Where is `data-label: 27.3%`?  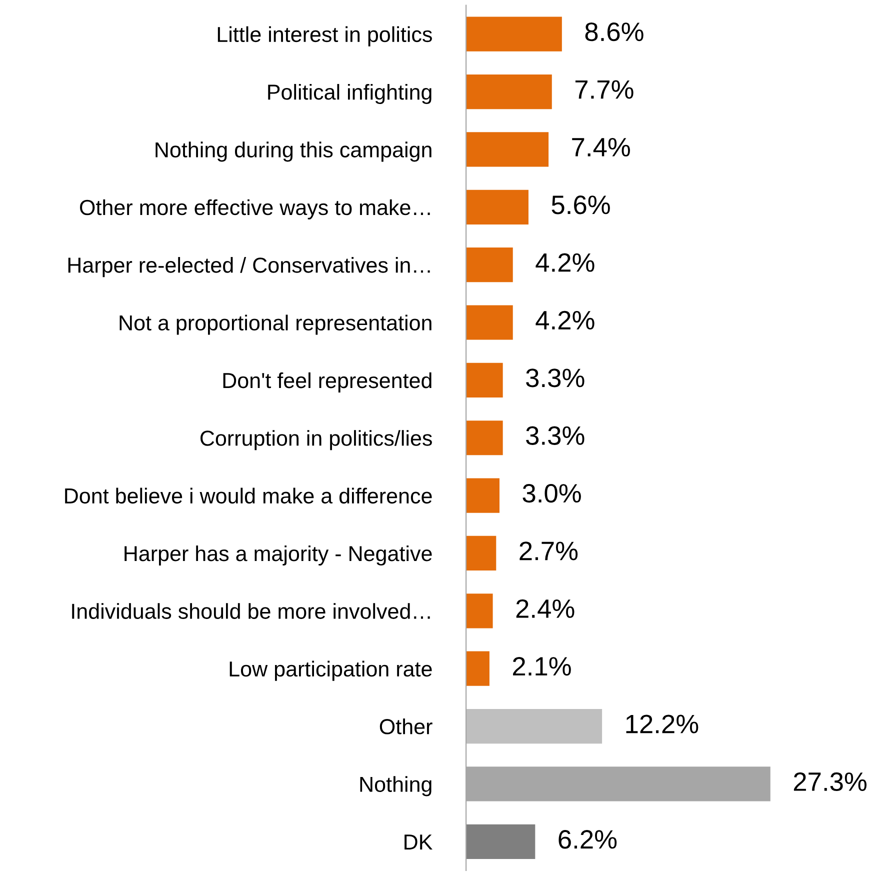 data-label: 27.3% is located at coordinates (830, 782).